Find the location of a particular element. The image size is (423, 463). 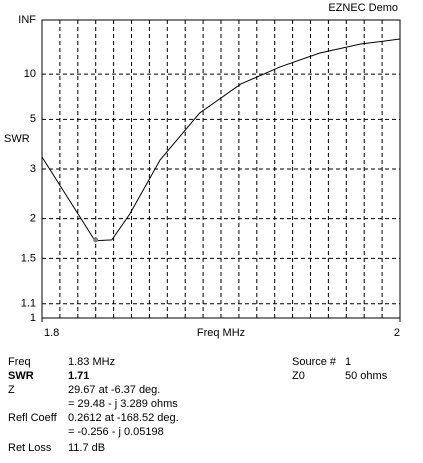

readout-label: Refl Coeff is located at coordinates (33, 418).